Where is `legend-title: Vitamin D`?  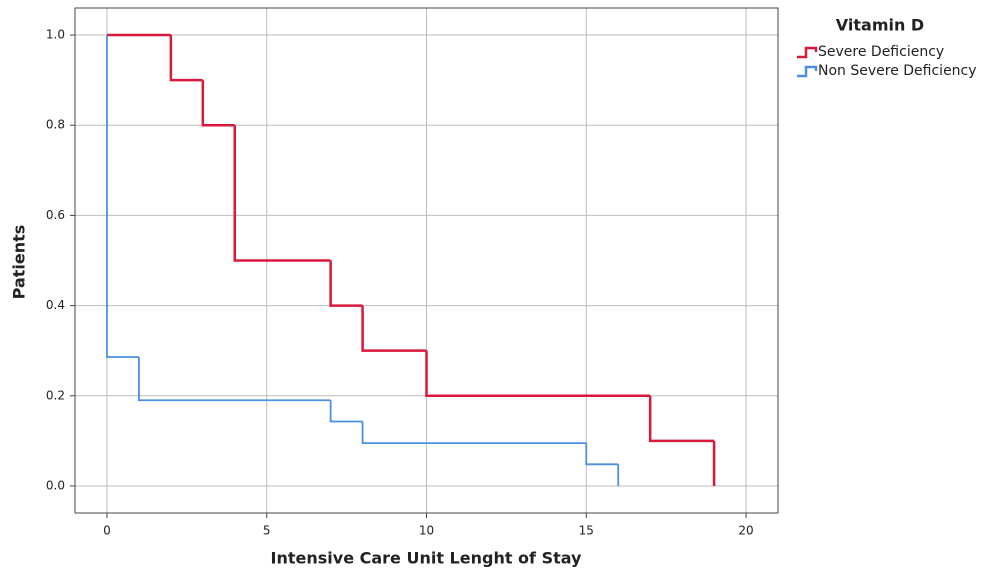 legend-title: Vitamin D is located at coordinates (880, 25).